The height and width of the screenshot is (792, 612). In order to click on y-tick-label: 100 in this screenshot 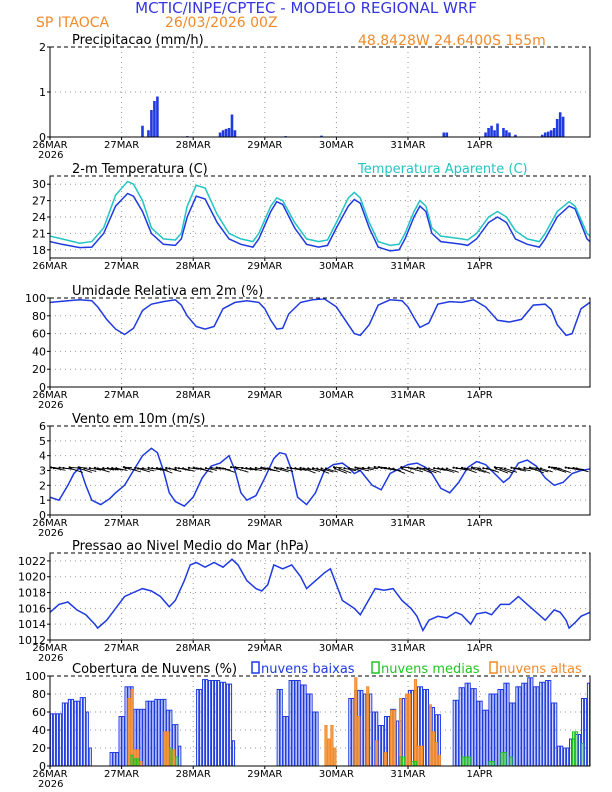, I will do `click(35, 298)`.